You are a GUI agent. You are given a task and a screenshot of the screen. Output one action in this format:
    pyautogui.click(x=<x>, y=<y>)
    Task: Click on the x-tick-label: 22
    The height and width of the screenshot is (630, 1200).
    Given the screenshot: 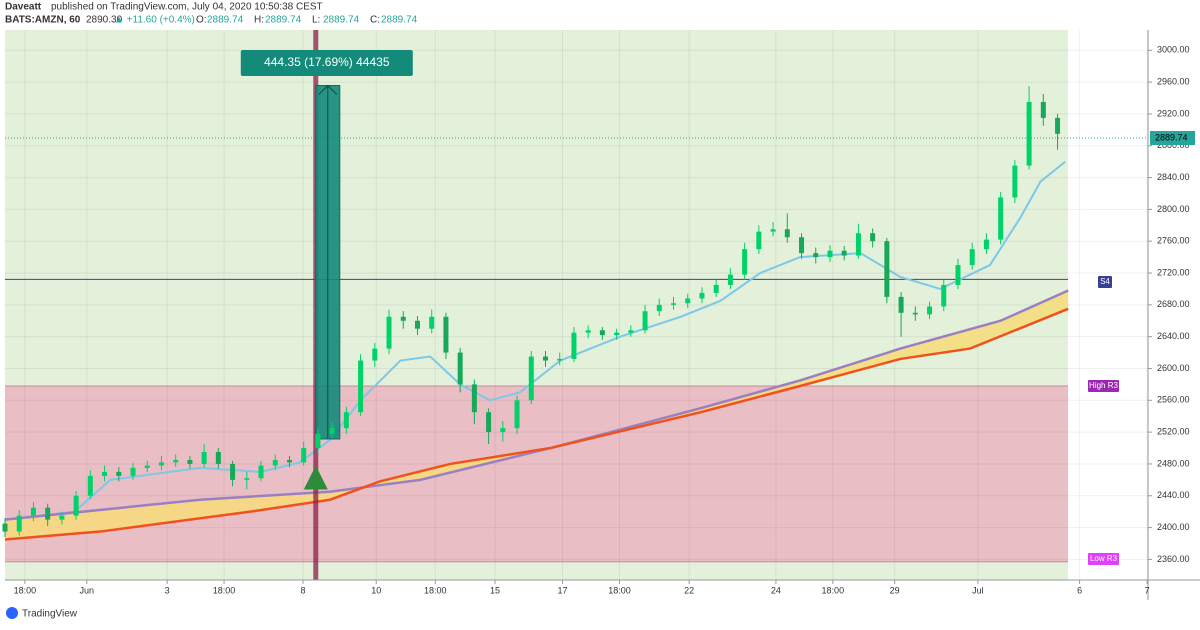 What is the action you would take?
    pyautogui.click(x=689, y=590)
    